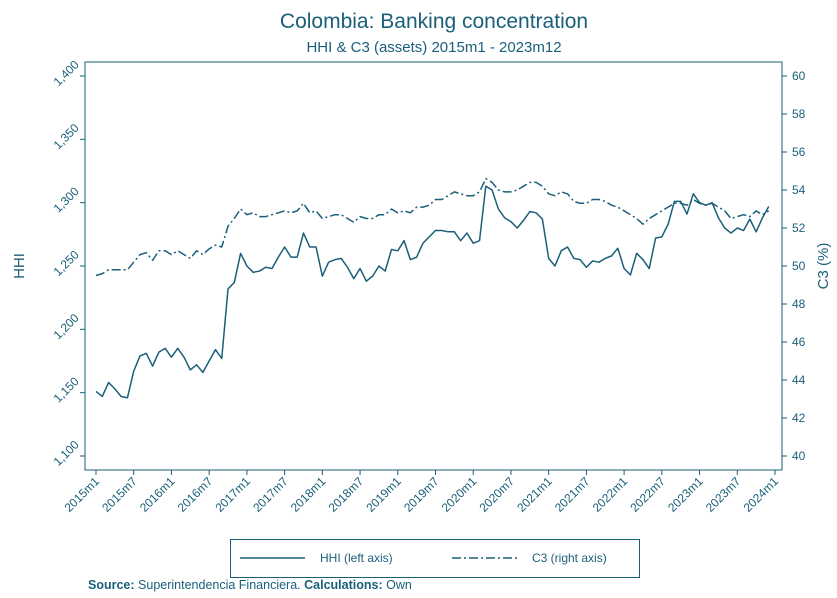 This screenshot has width=837, height=598. What do you see at coordinates (399, 585) in the screenshot?
I see `calculations-text: Own` at bounding box center [399, 585].